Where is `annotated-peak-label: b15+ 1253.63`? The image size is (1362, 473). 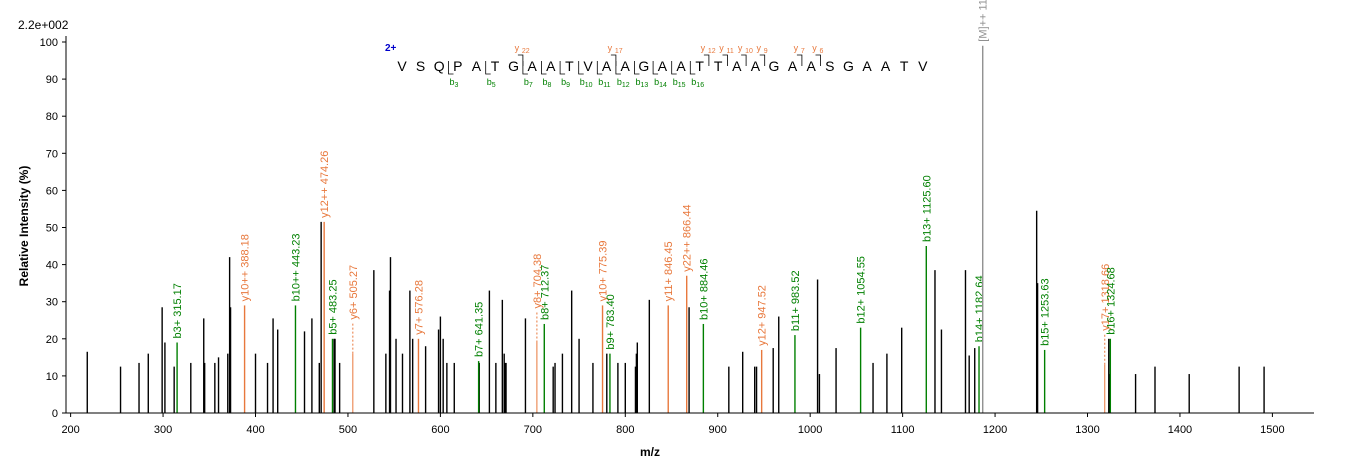
annotated-peak-label: b15+ 1253.63 is located at coordinates (1046, 312).